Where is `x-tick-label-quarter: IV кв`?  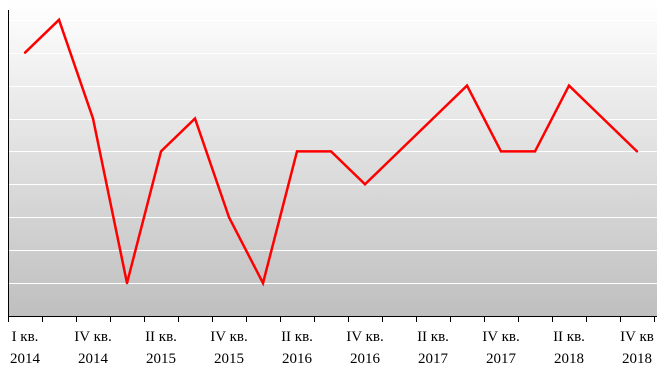 x-tick-label-quarter: IV кв is located at coordinates (637, 337).